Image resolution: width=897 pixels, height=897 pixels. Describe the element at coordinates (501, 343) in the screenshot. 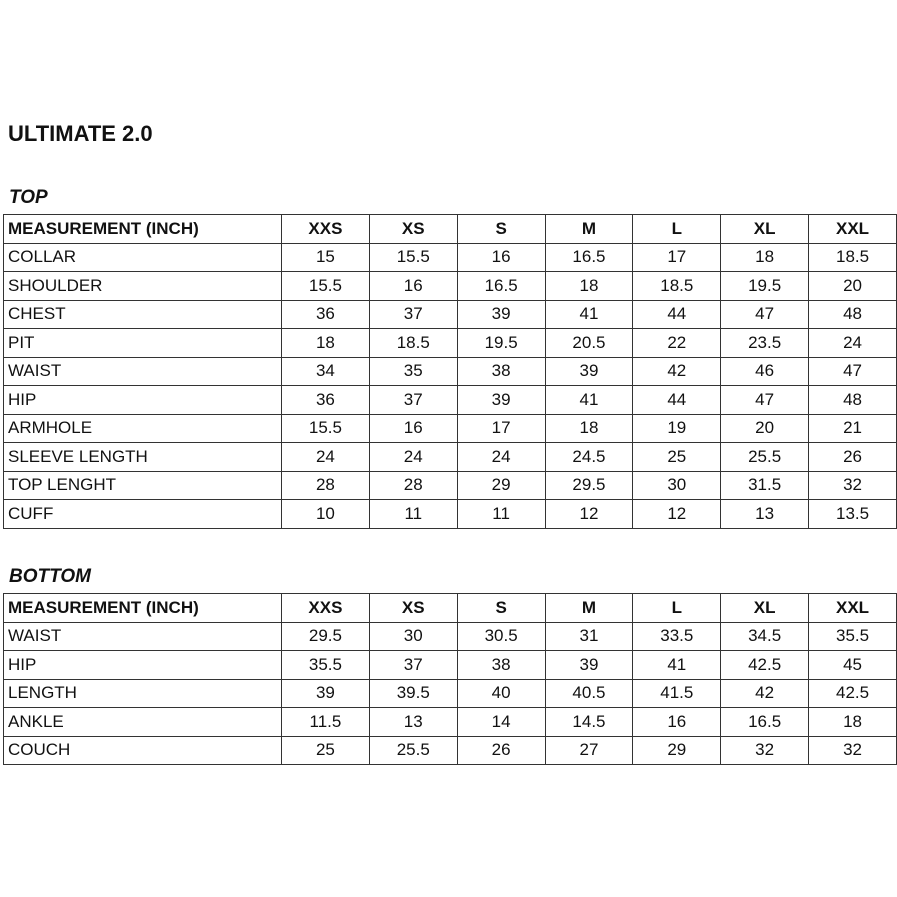

I see `cell-value: 19.5` at that location.